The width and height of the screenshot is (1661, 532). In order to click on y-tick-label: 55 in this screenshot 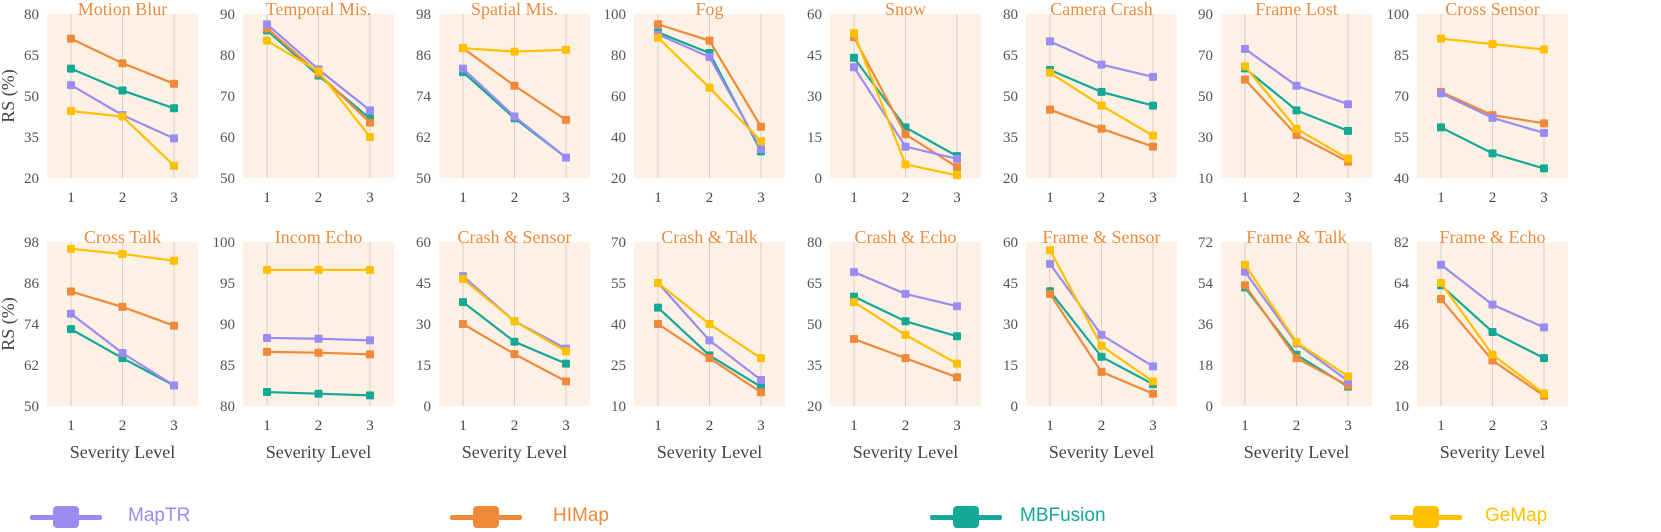, I will do `click(1401, 138)`.